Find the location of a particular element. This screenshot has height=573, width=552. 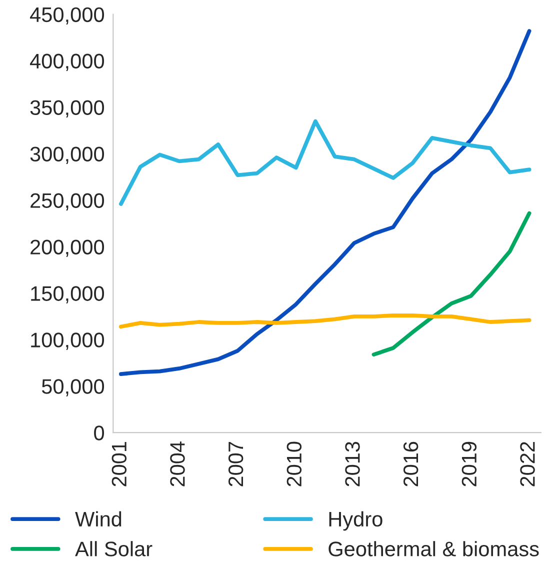

x-tick-label: 2007 is located at coordinates (236, 464).